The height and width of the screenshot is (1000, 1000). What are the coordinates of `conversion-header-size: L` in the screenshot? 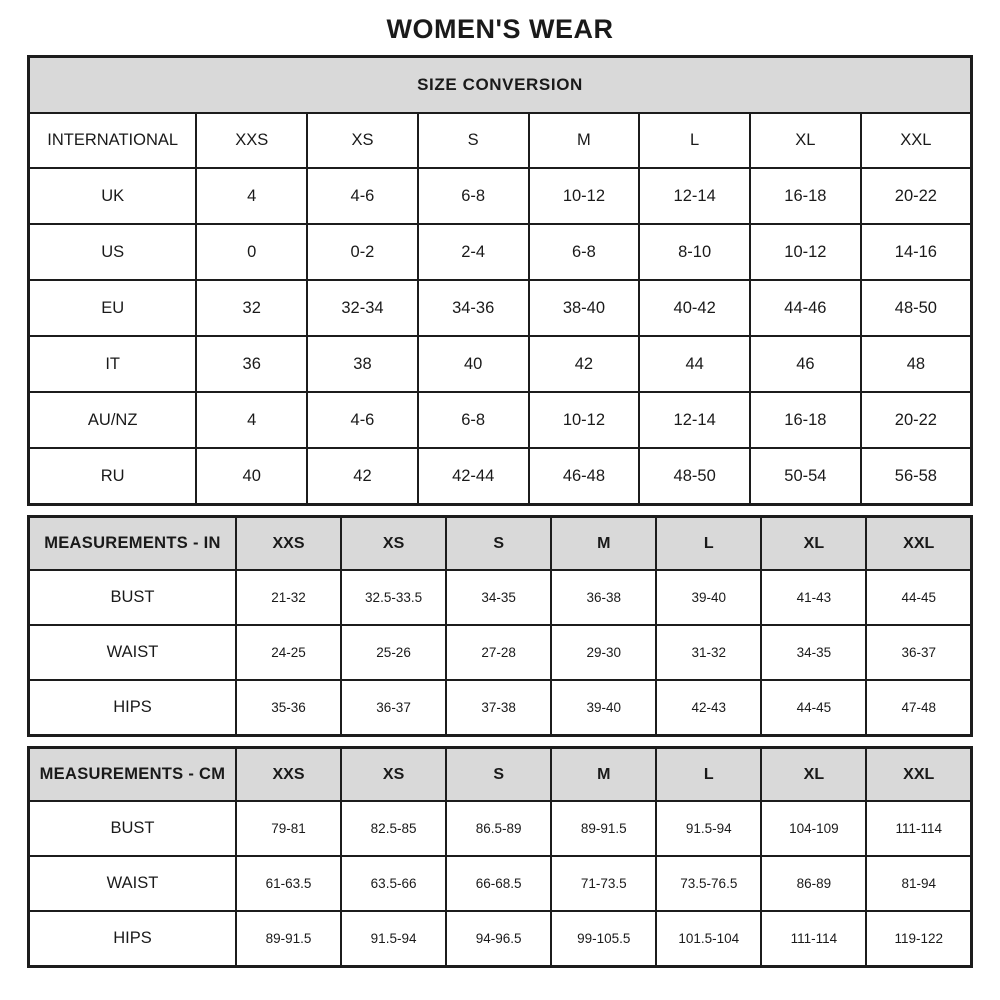 It's located at (695, 140).